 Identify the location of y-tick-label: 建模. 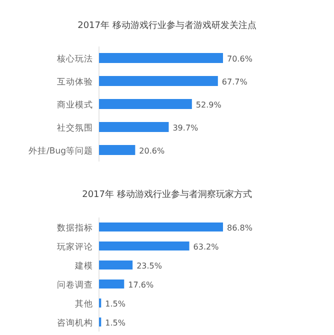
(83, 266).